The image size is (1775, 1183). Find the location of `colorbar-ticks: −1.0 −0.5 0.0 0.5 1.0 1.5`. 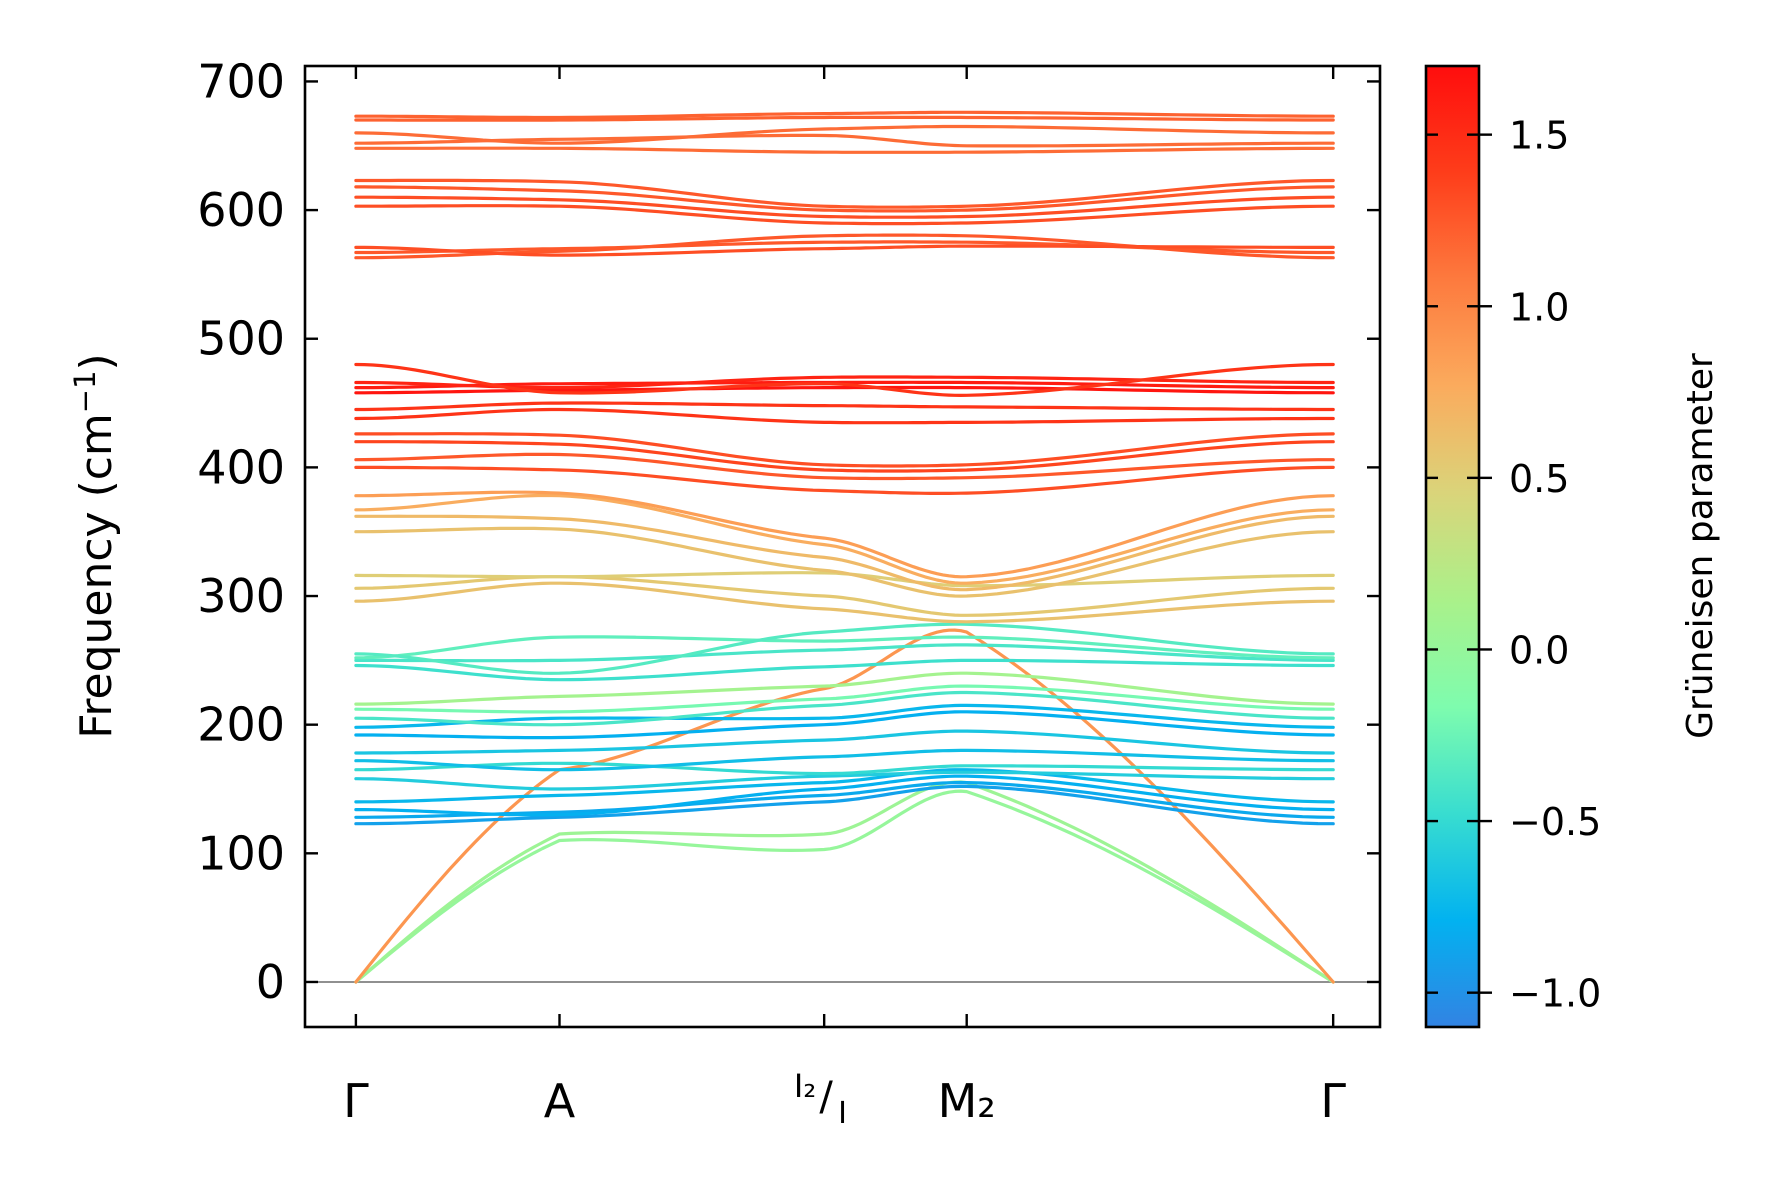

colorbar-ticks: −1.0 −0.5 0.0 0.5 1.0 1.5 is located at coordinates (1513, 565).